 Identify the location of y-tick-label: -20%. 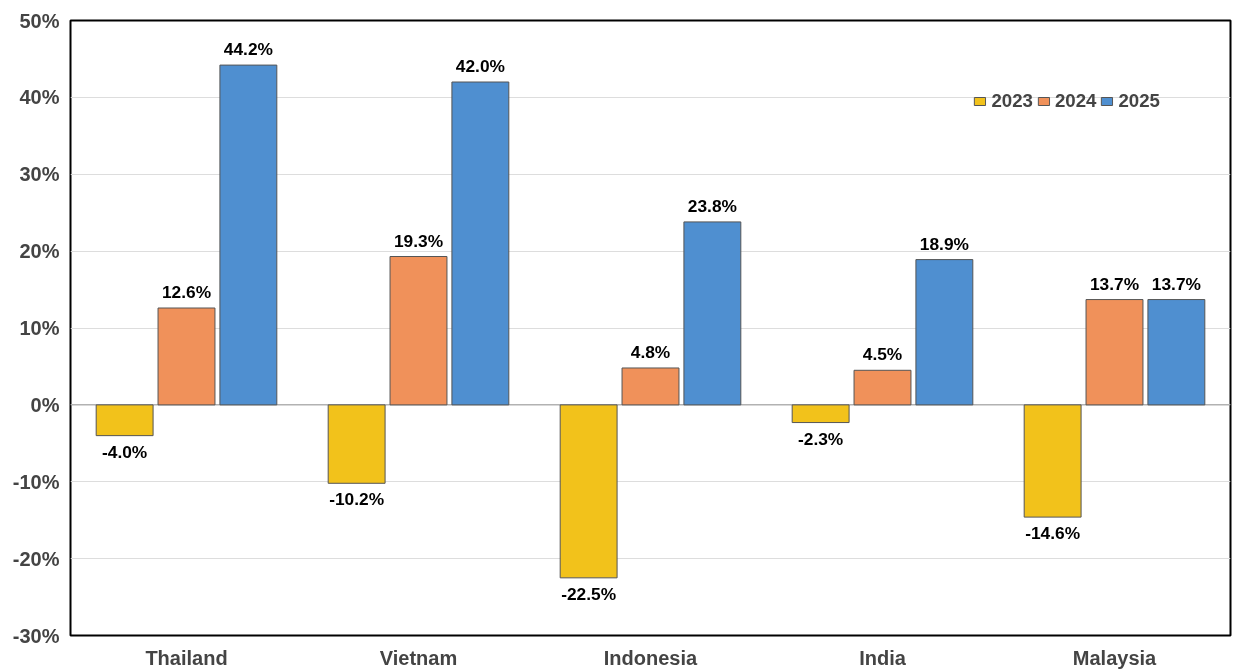
(36, 558).